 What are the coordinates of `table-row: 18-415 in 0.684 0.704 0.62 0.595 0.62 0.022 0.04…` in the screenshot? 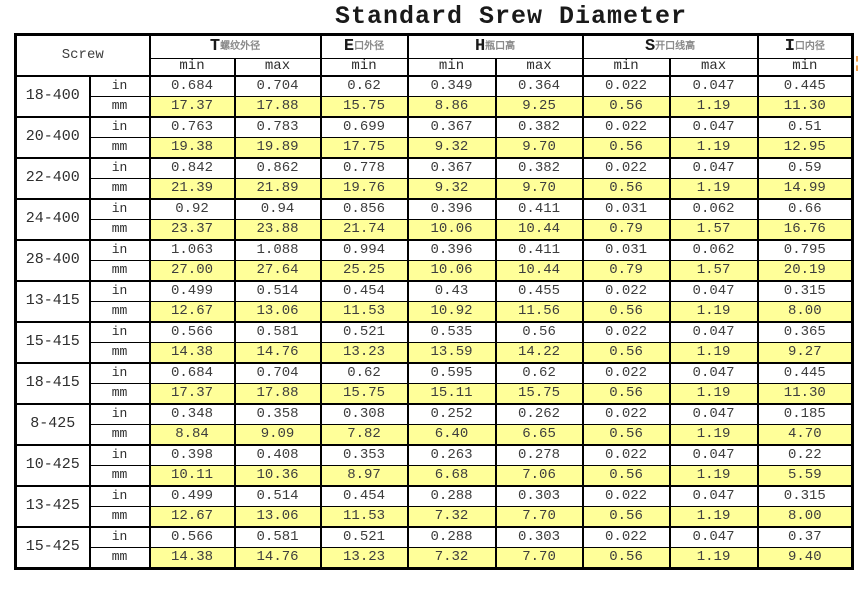 It's located at (434, 383).